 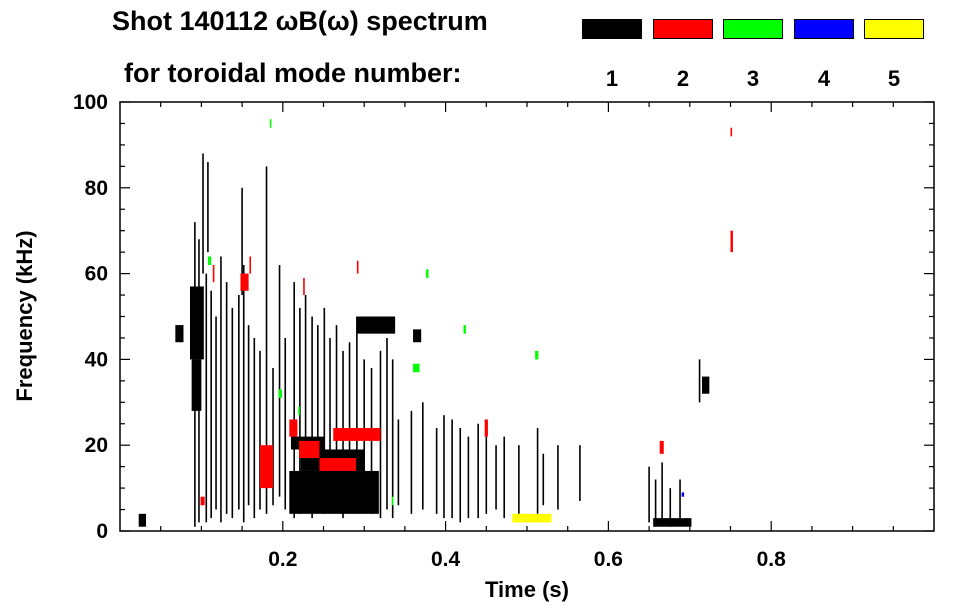 What do you see at coordinates (96, 188) in the screenshot?
I see `y-tick-label: 80` at bounding box center [96, 188].